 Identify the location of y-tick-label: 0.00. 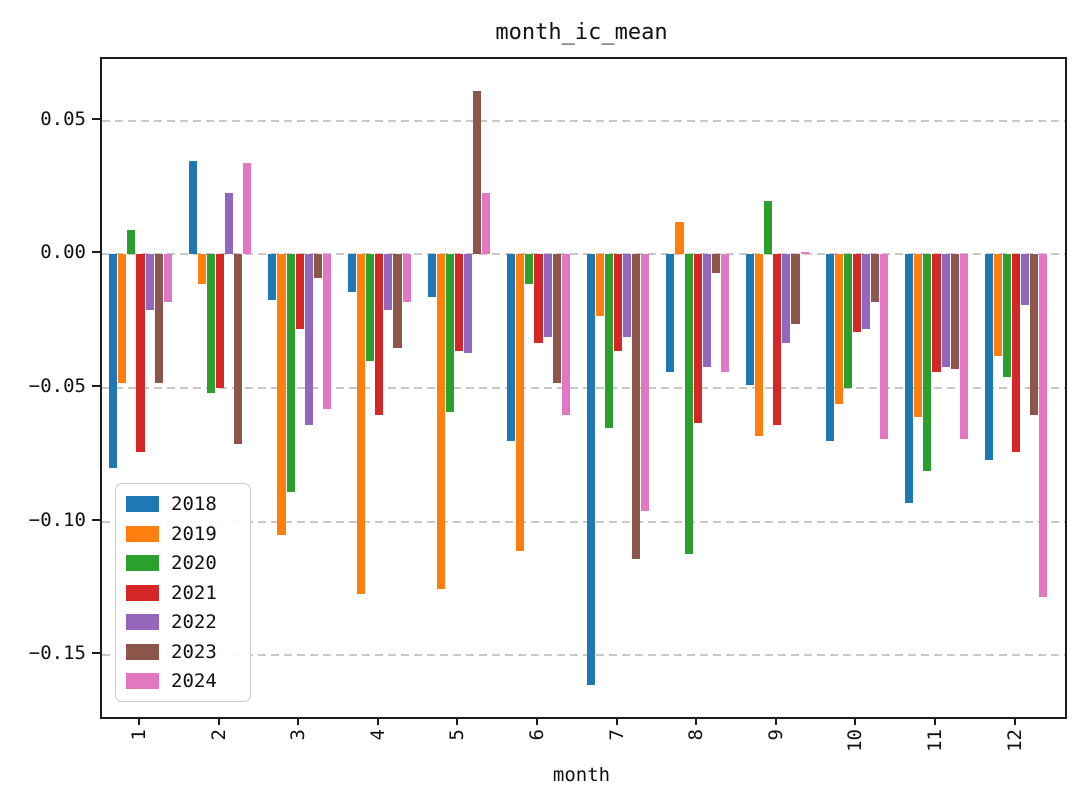
(63, 252).